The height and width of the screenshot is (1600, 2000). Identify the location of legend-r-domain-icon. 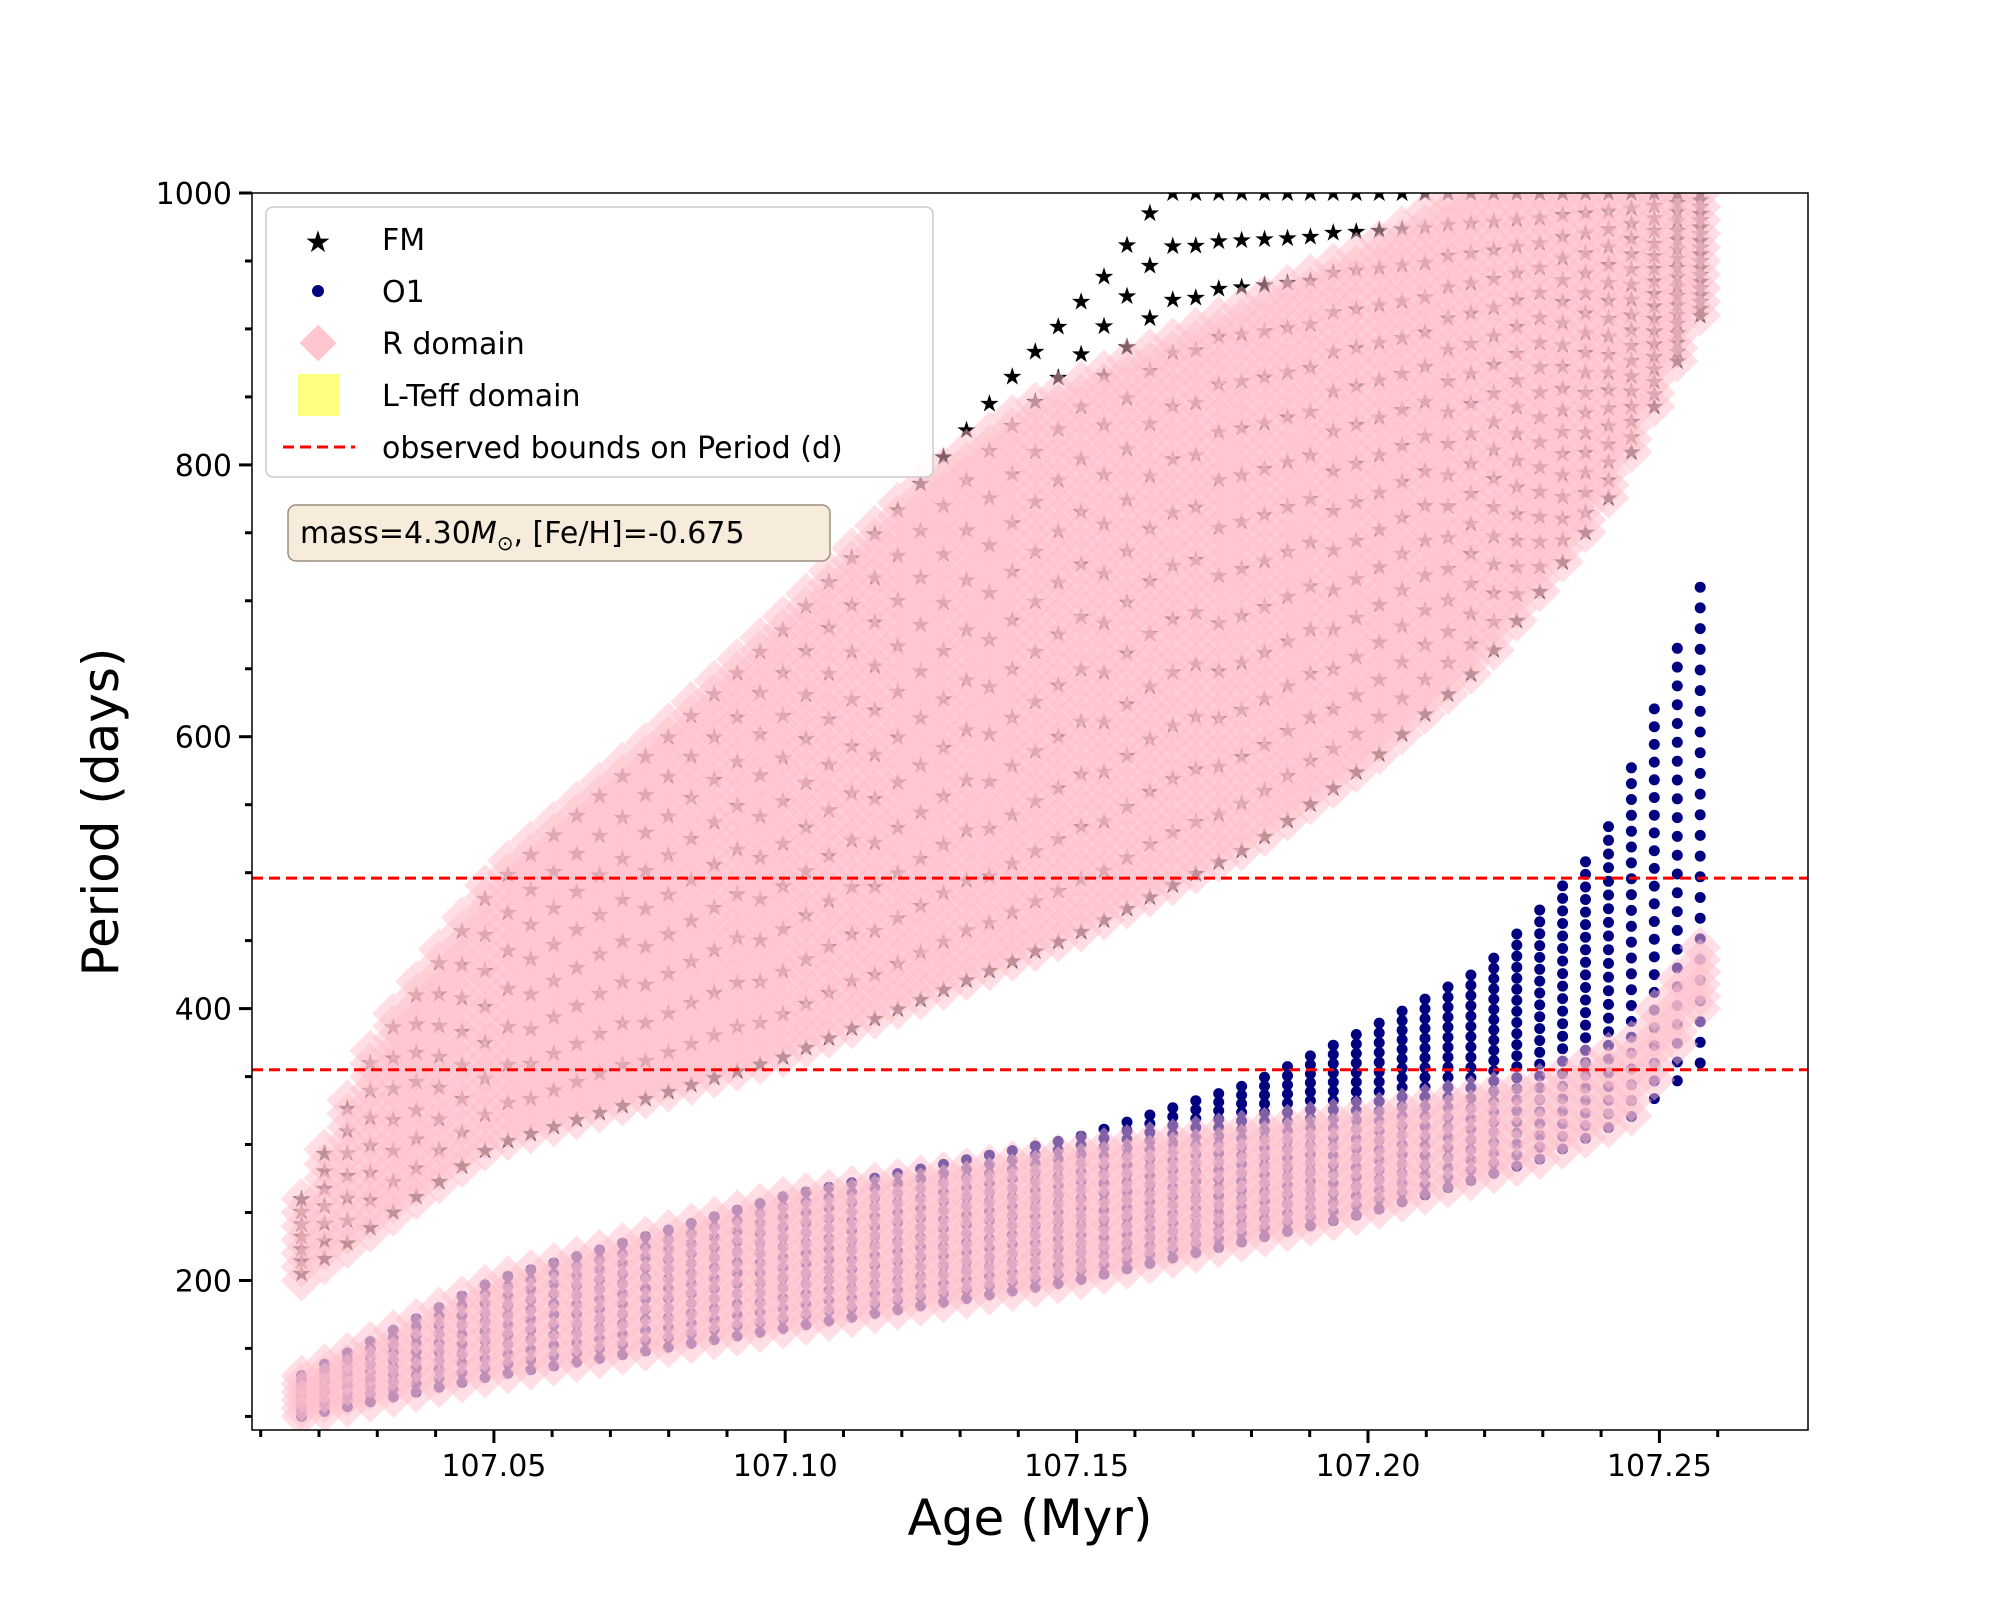
(318, 343).